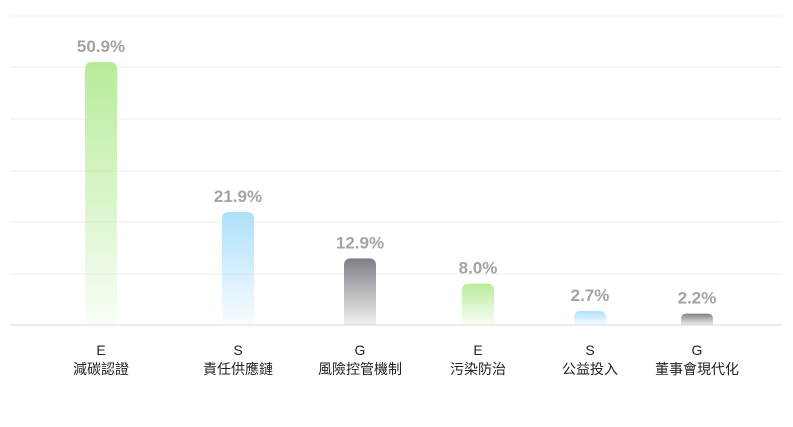  I want to click on value-label-3: 12.9%, so click(360, 242).